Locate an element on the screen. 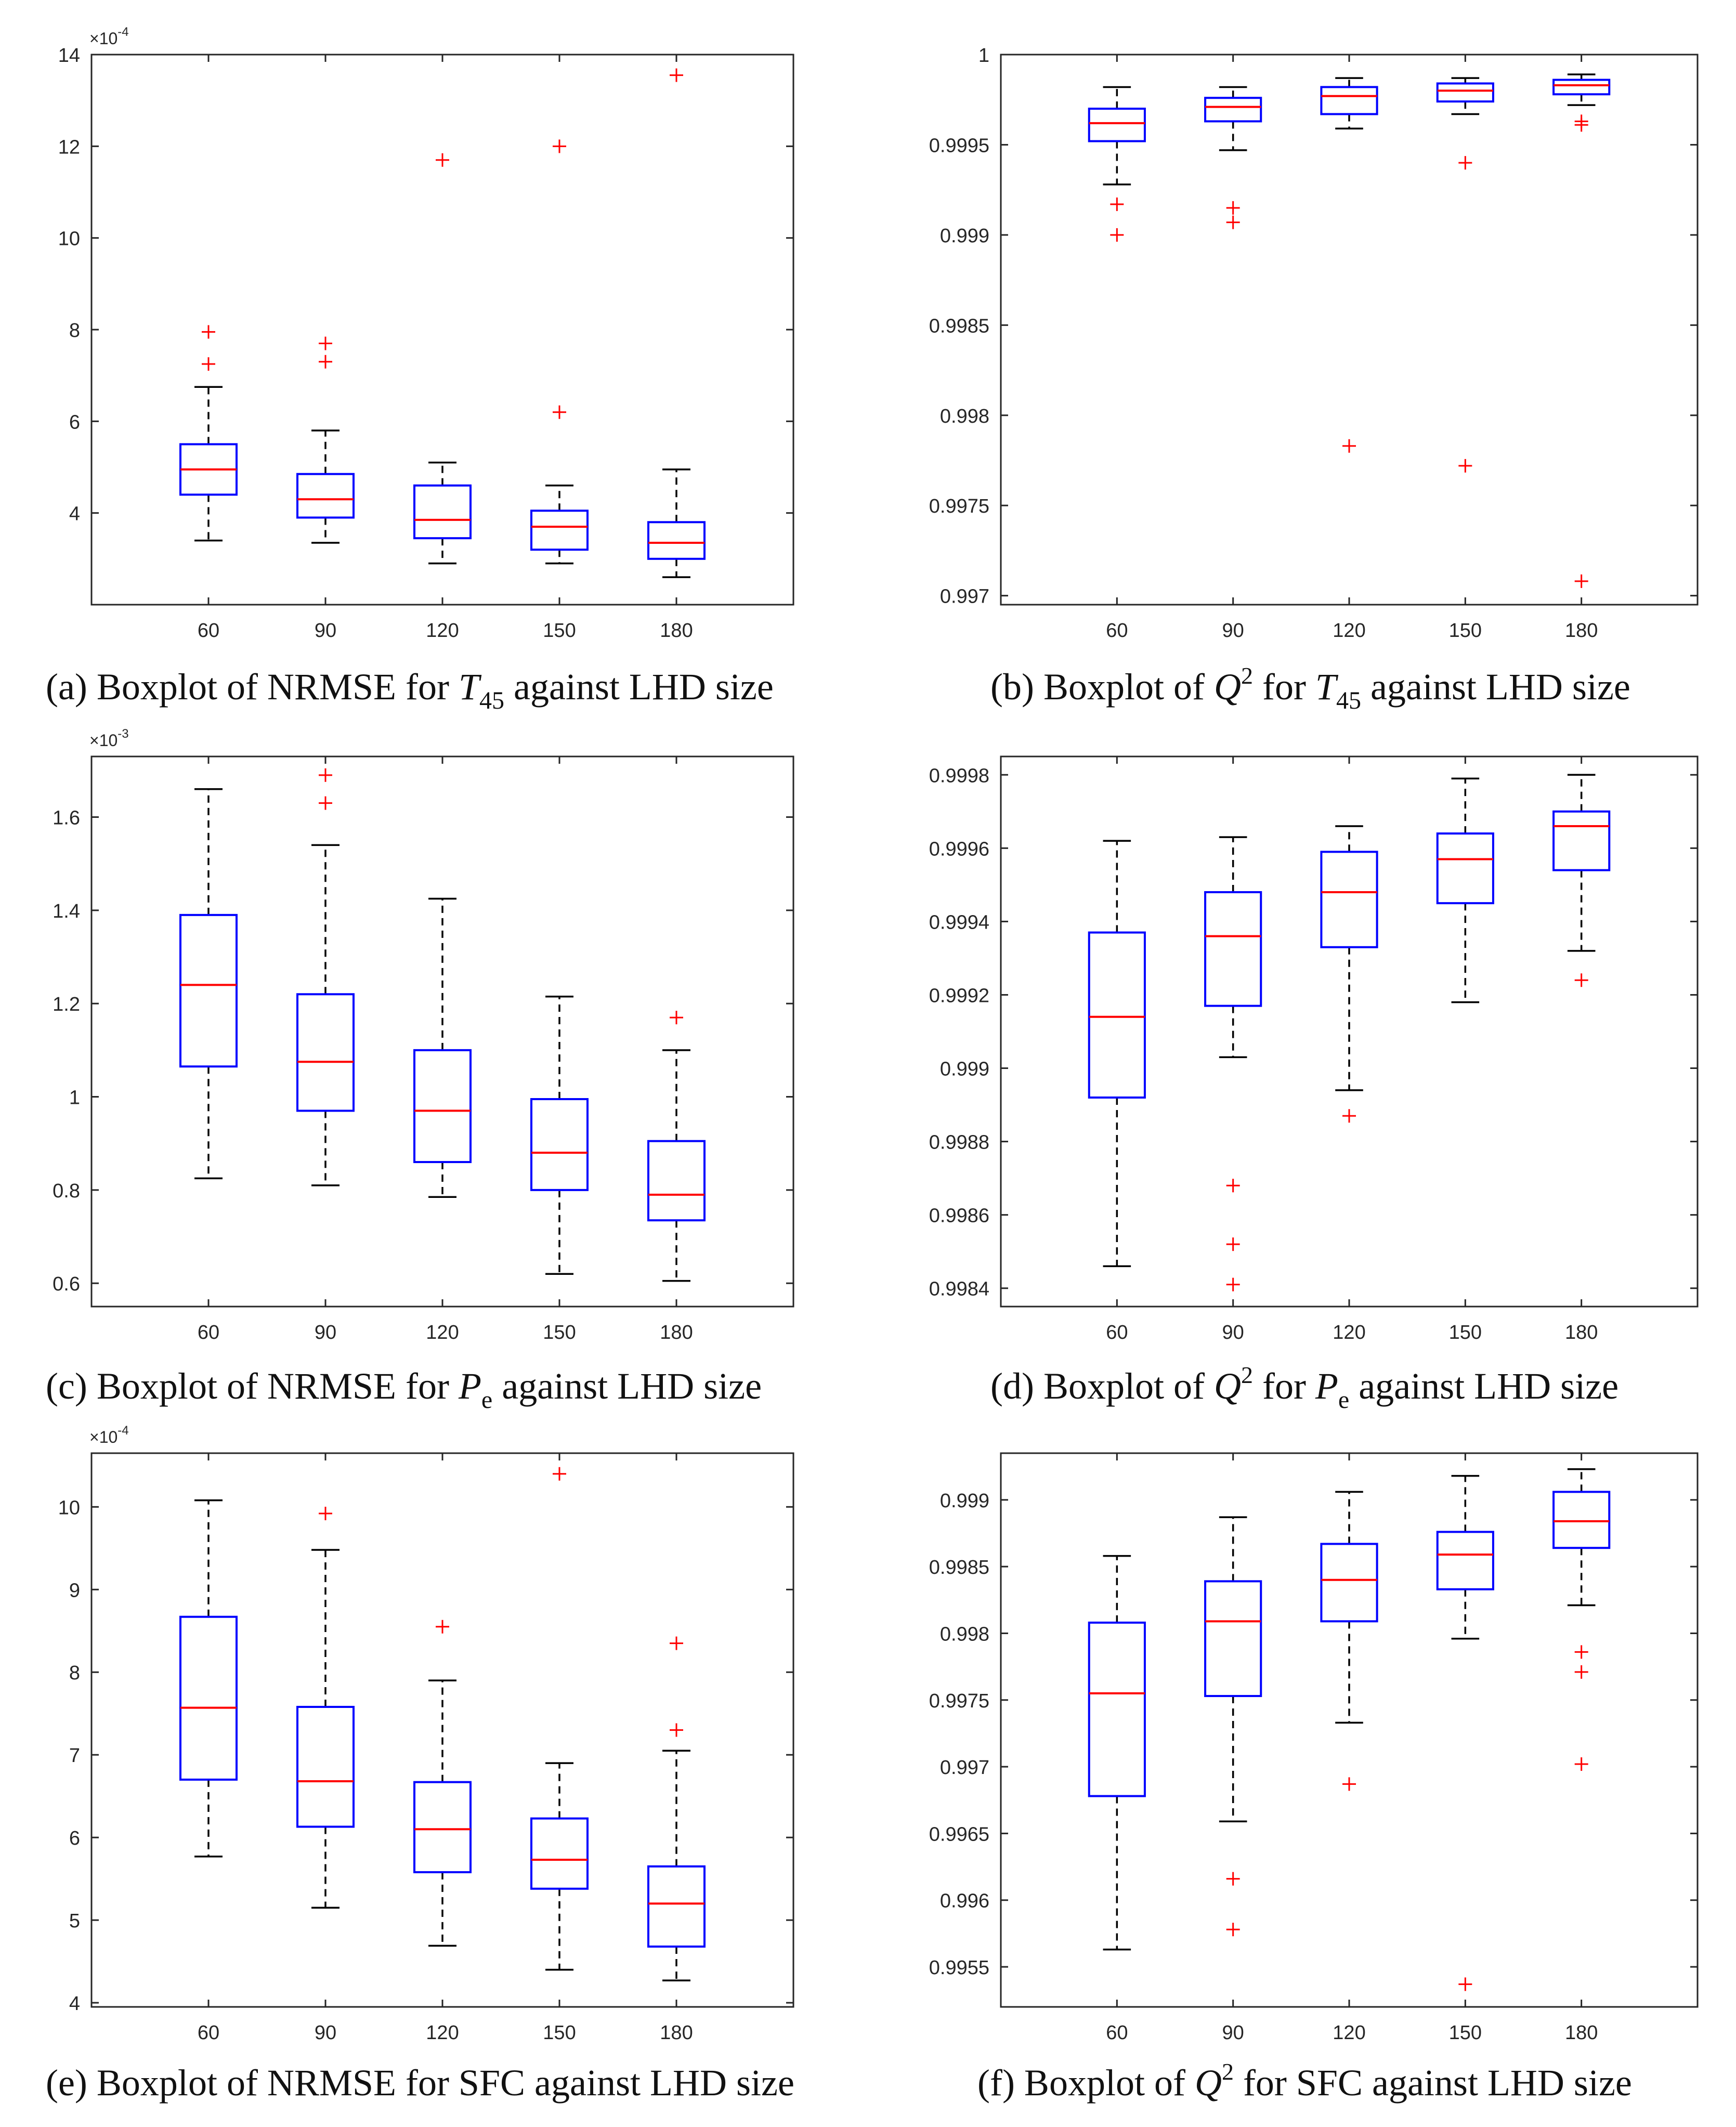 Image resolution: width=1736 pixels, height=2127 pixels. caption-sym: P is located at coordinates (469, 1386).